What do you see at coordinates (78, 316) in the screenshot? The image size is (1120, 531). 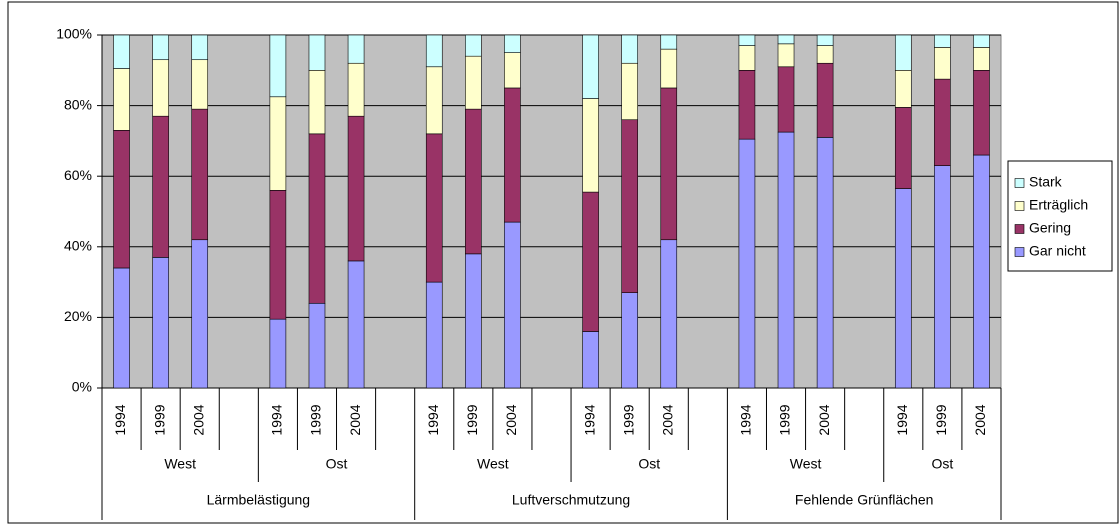 I see `y-tick-label: 20%` at bounding box center [78, 316].